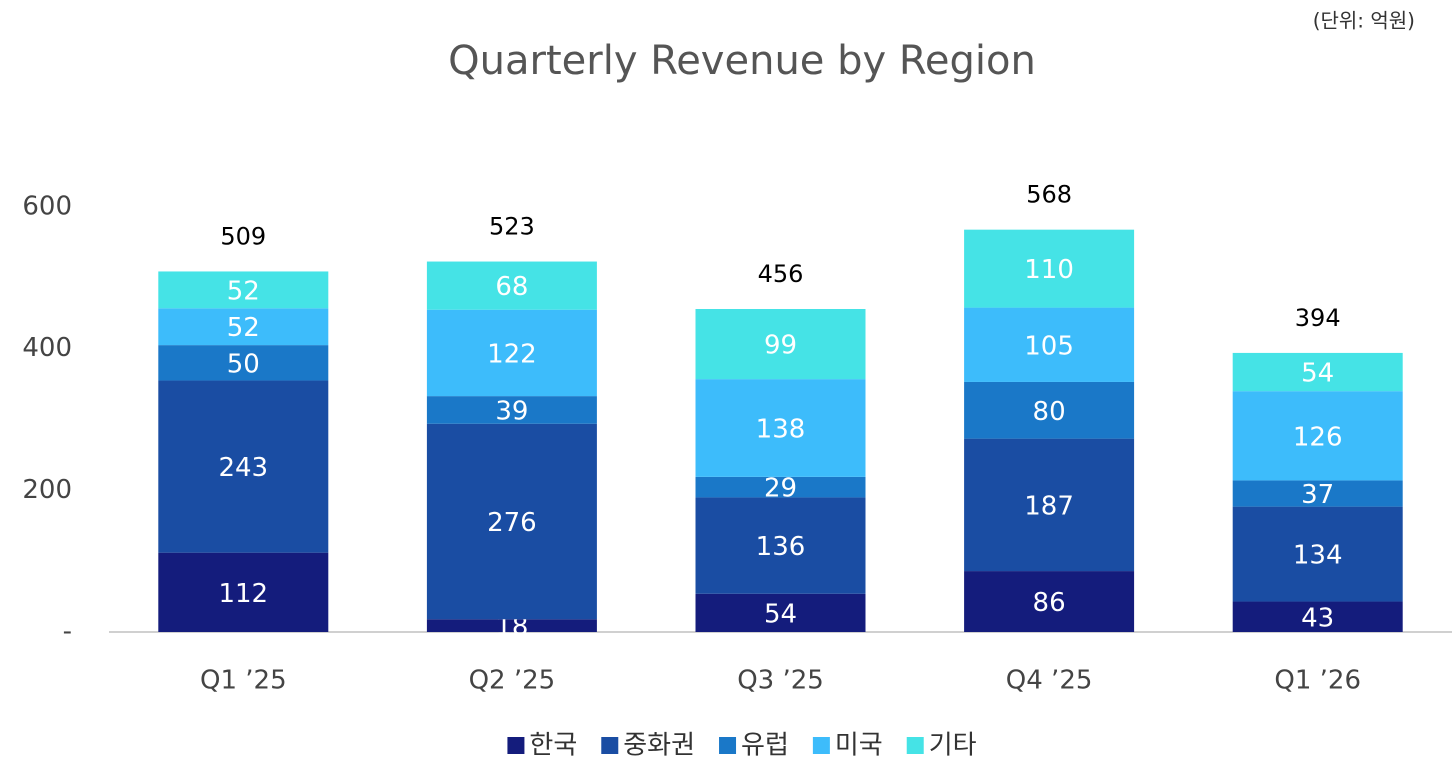 The height and width of the screenshot is (763, 1453). I want to click on data-label: 134, so click(1318, 556).